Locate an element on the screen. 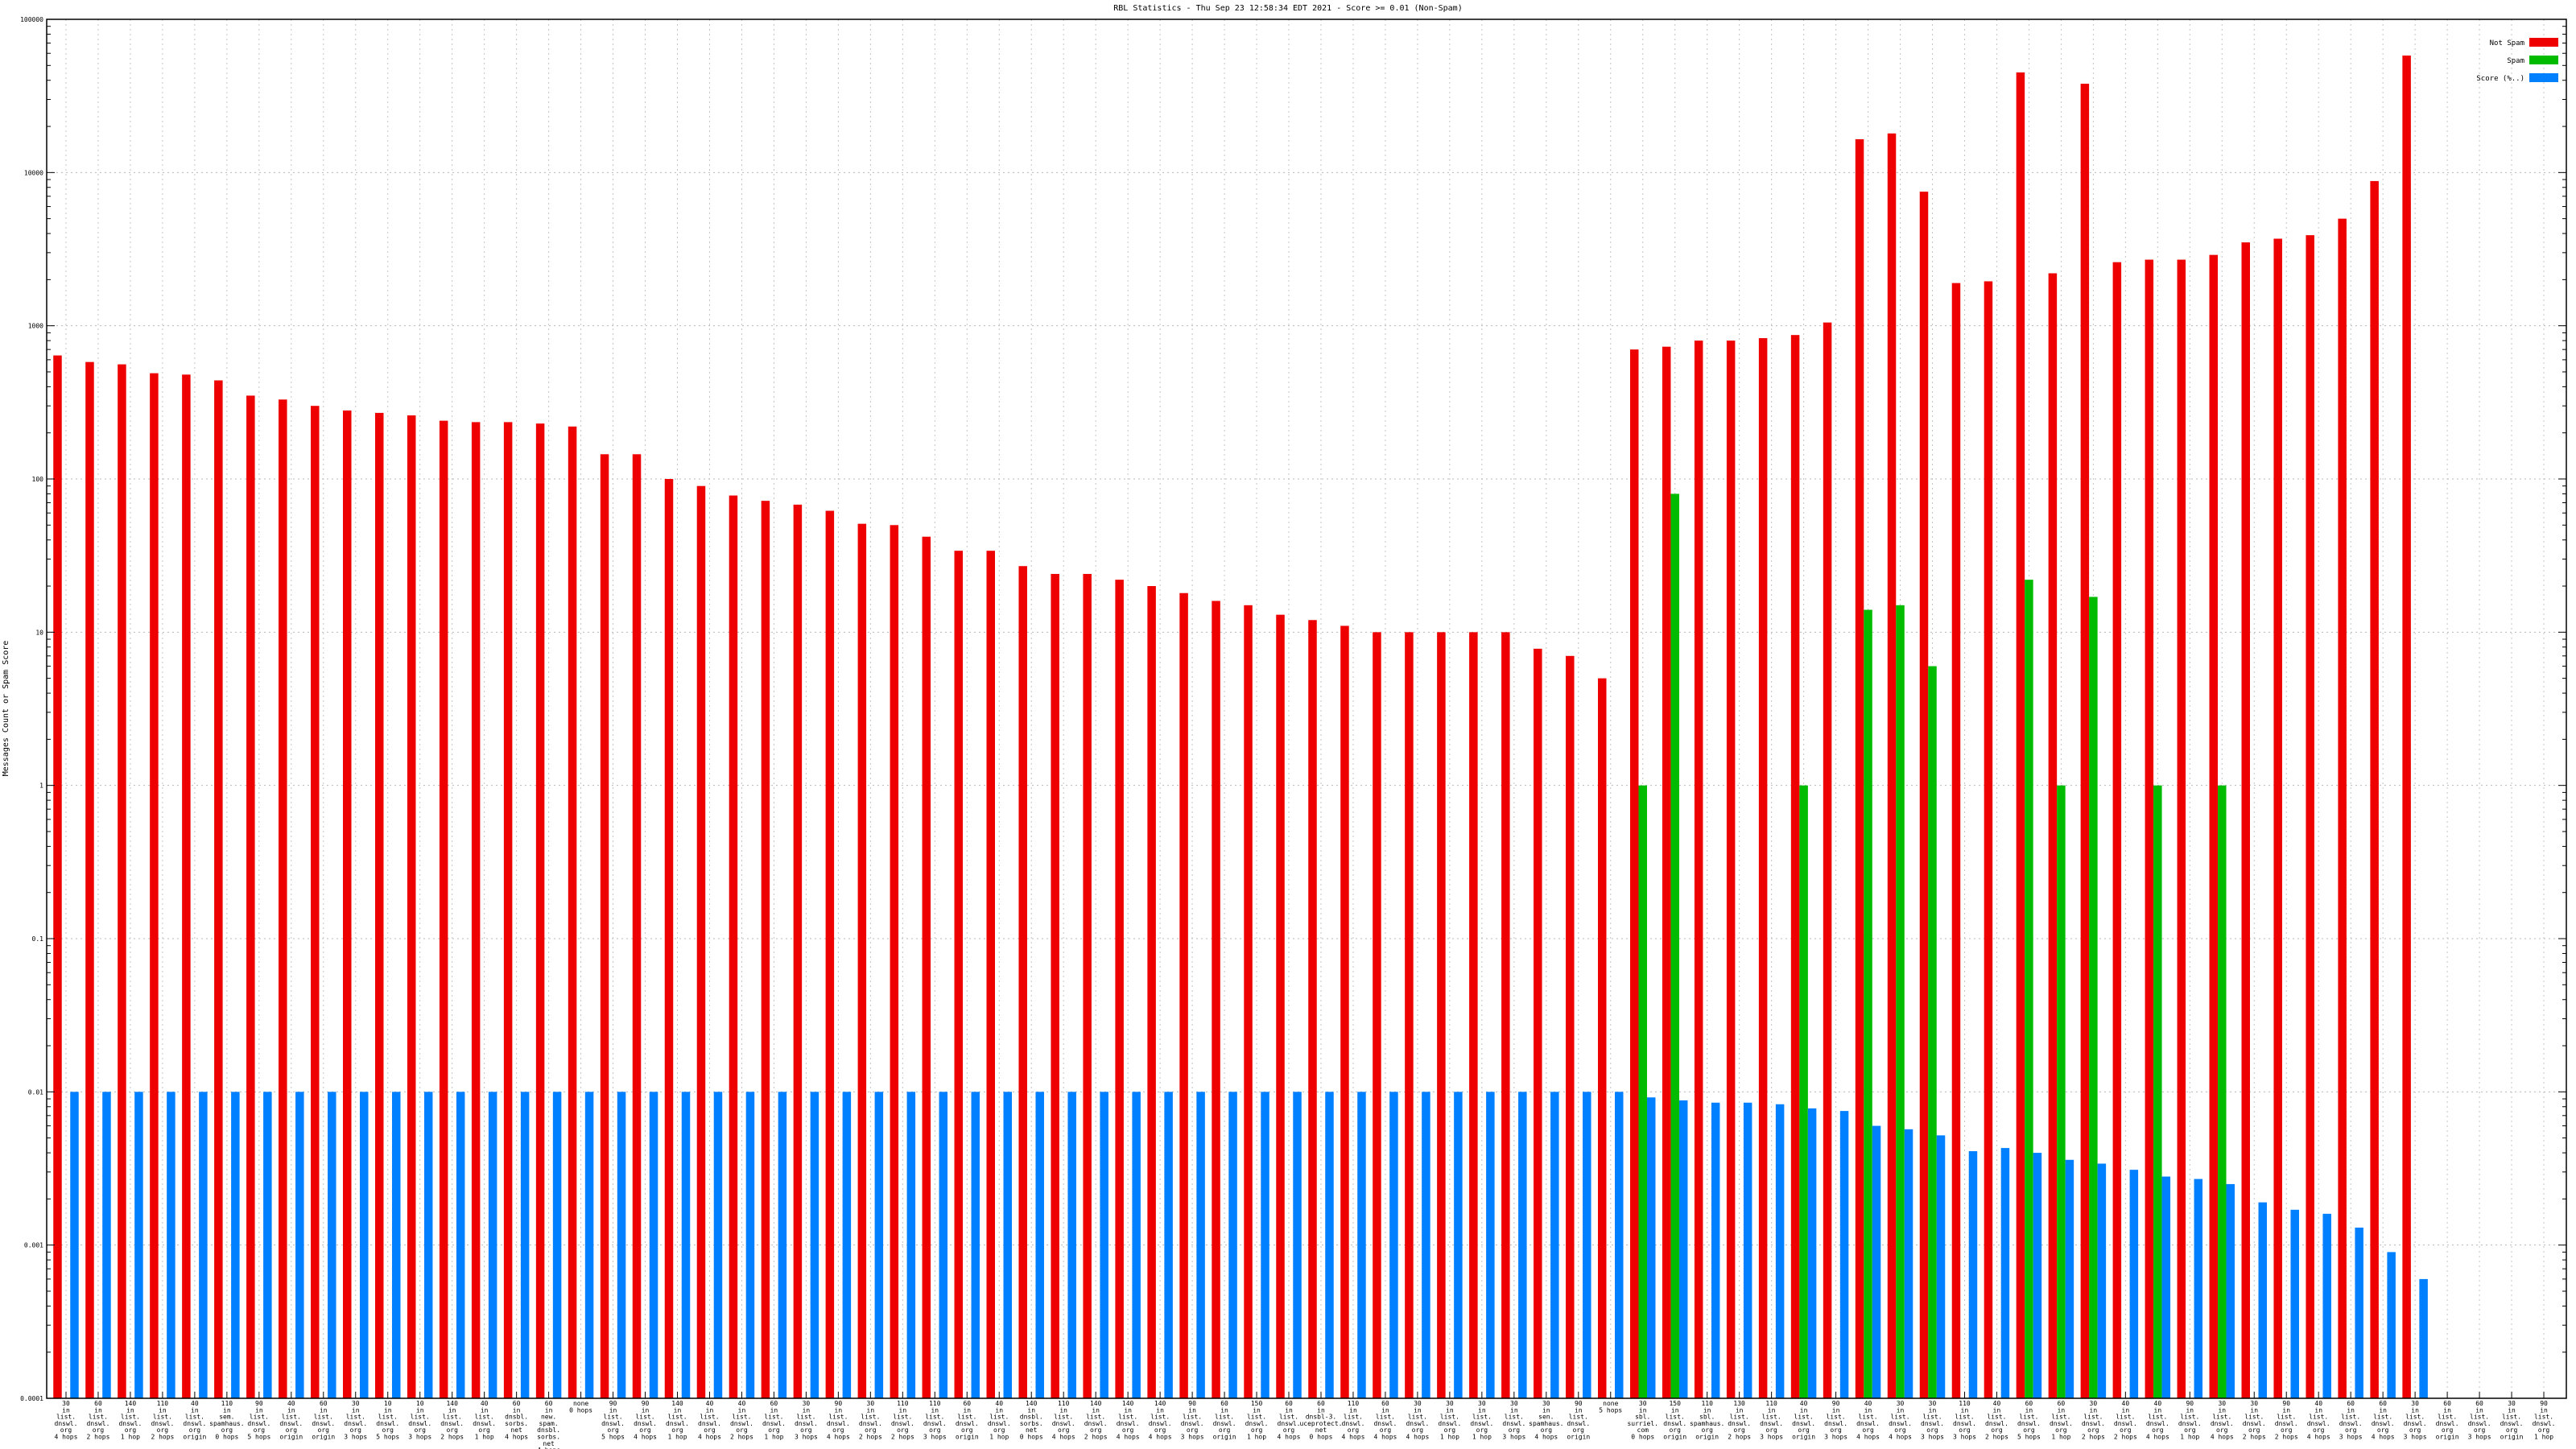 The width and height of the screenshot is (2576, 1449). x-tick-label: 110 in list. dnswl. org 4 hops is located at coordinates (1063, 1420).